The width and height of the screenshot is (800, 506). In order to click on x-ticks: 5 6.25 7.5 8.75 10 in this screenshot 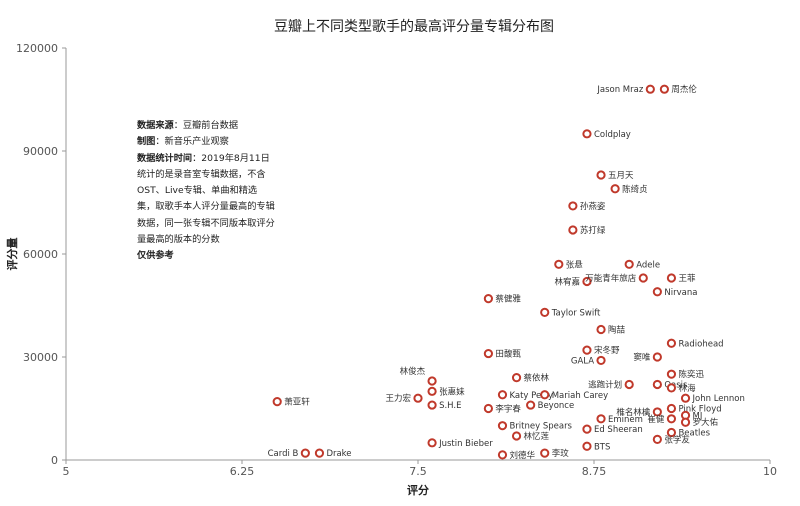, I will do `click(420, 469)`.